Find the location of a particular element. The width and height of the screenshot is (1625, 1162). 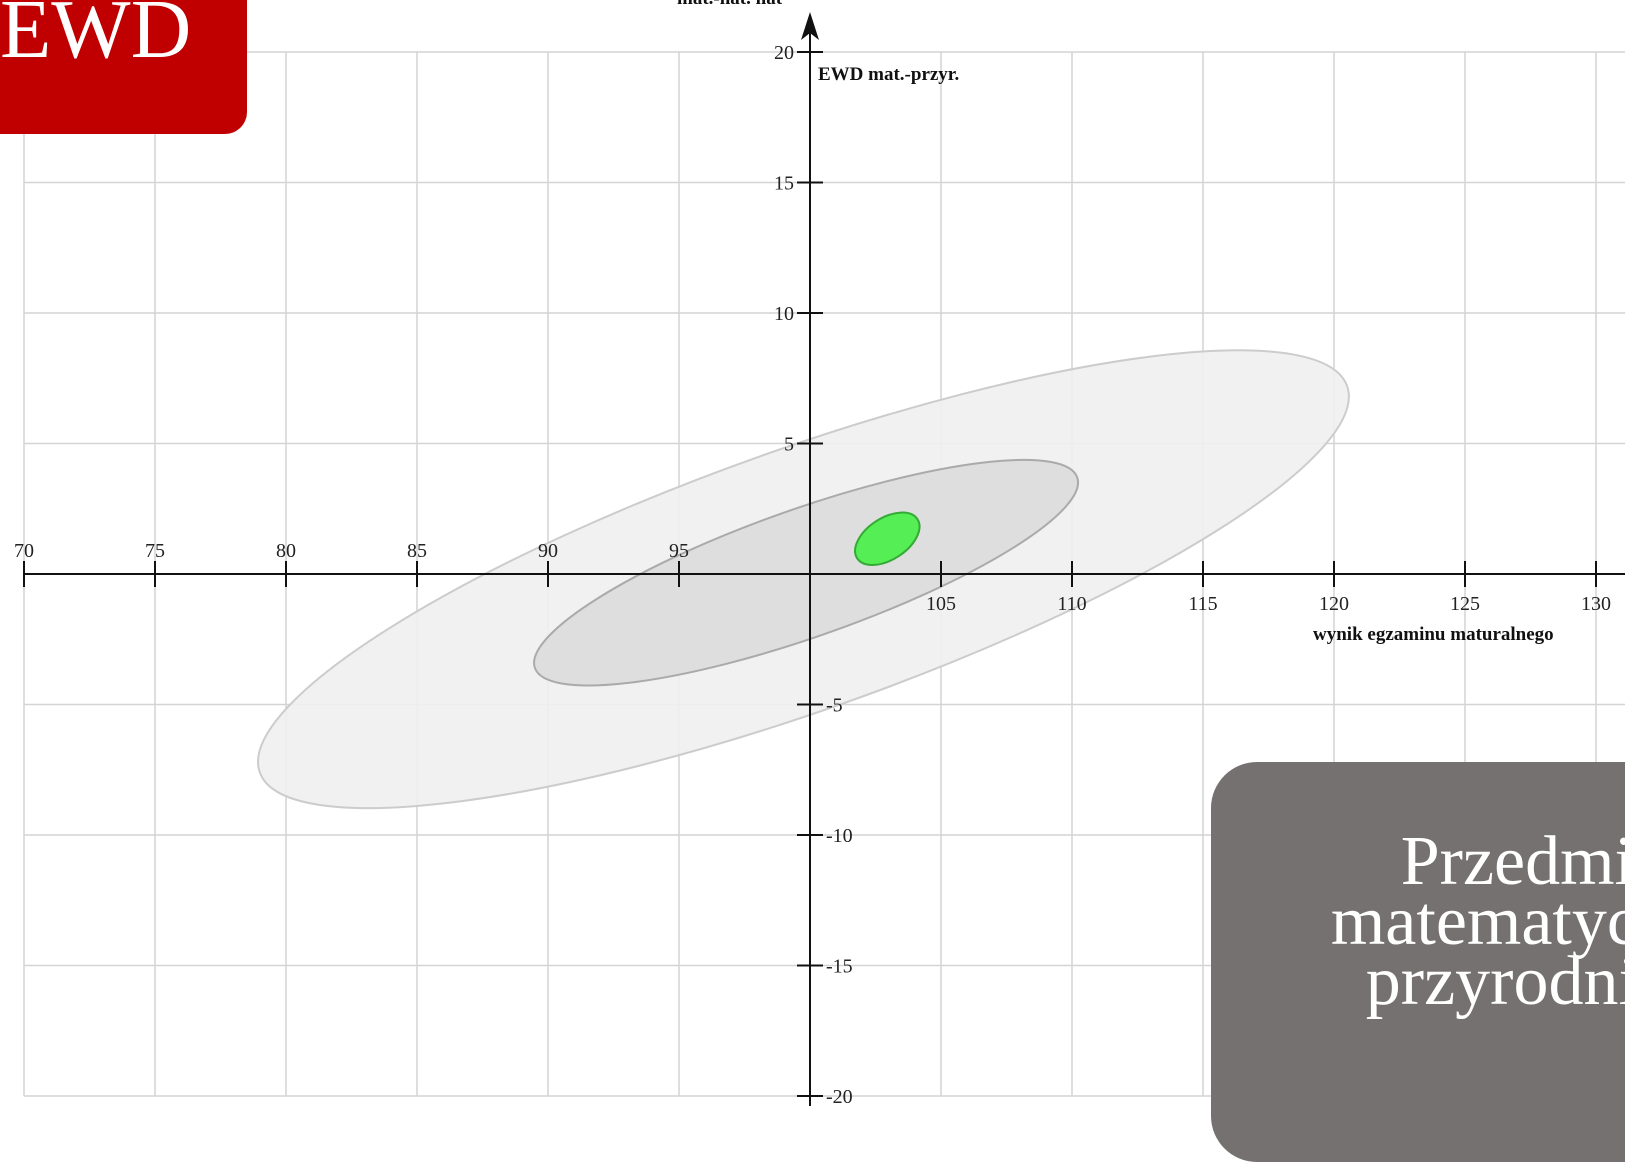

x-tick-label: 70 is located at coordinates (24, 551).